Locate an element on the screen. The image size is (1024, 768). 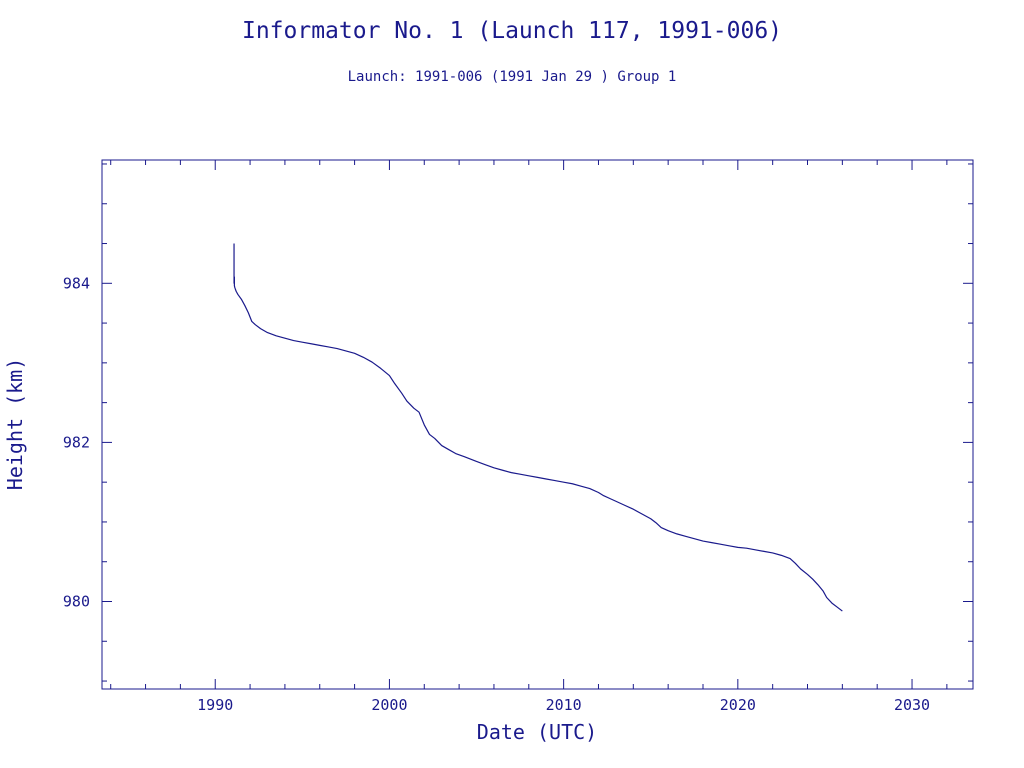
y-tick-label: 980 is located at coordinates (76, 601).